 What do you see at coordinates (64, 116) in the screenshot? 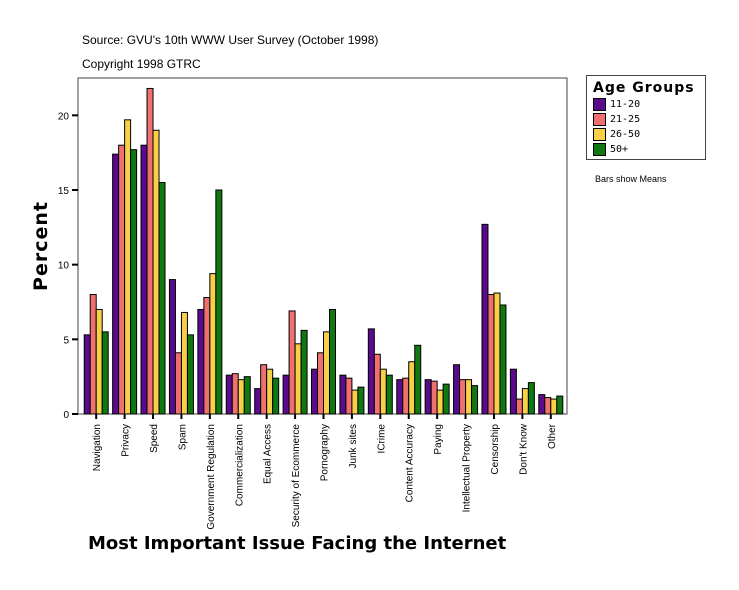
I see `y-tick-label: 20` at bounding box center [64, 116].